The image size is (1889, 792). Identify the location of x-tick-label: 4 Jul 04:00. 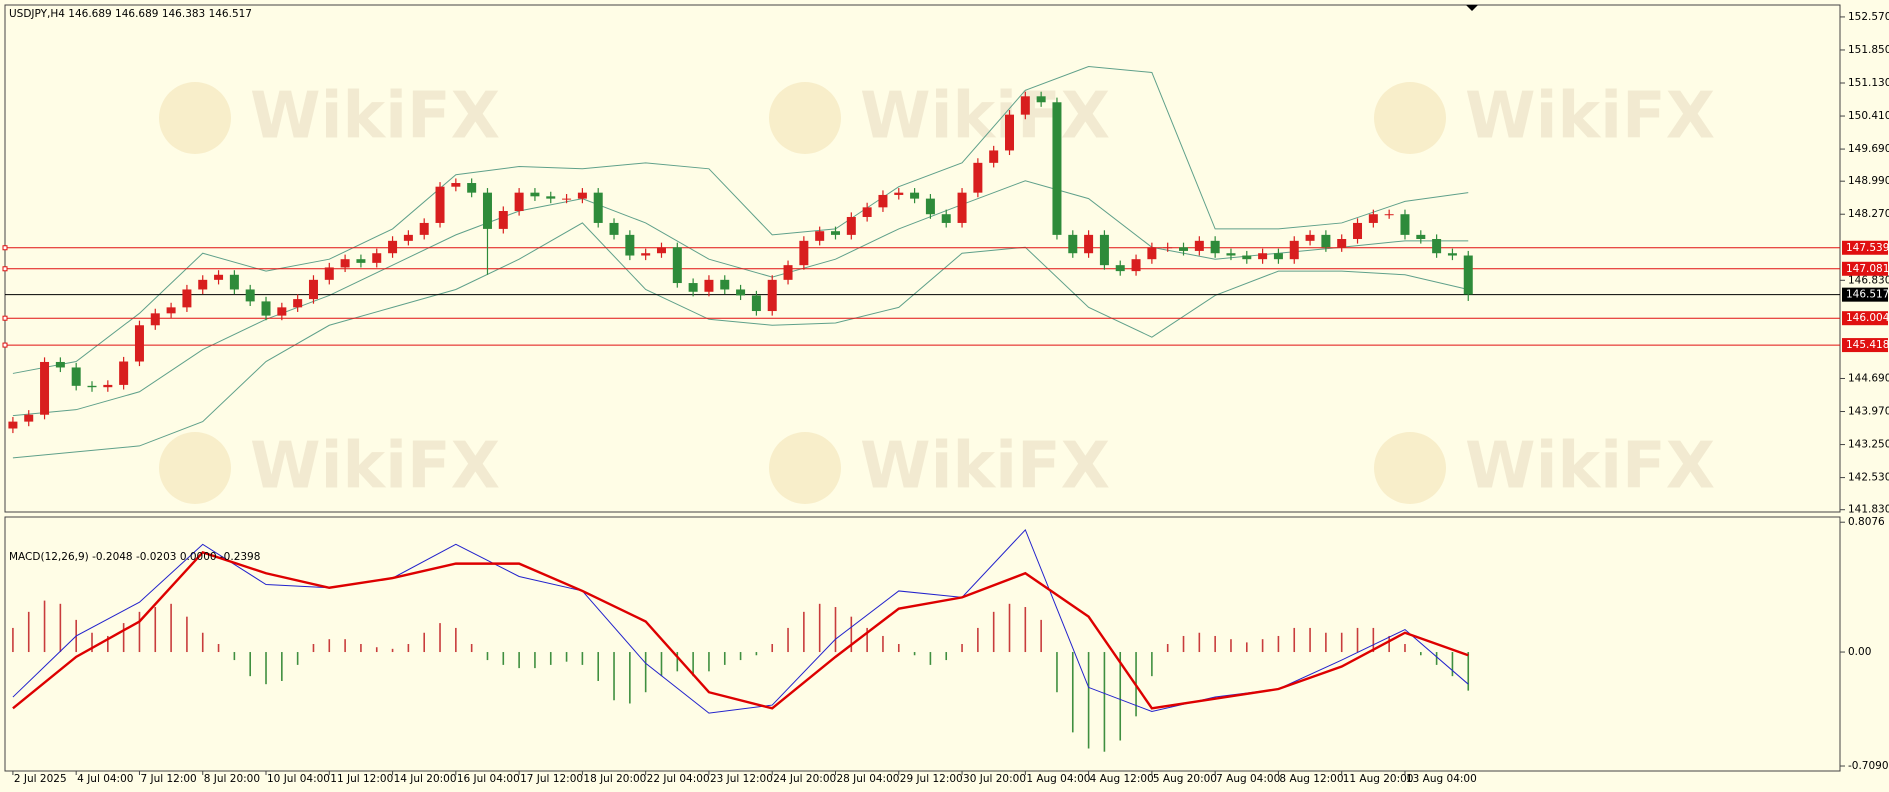
(105, 779).